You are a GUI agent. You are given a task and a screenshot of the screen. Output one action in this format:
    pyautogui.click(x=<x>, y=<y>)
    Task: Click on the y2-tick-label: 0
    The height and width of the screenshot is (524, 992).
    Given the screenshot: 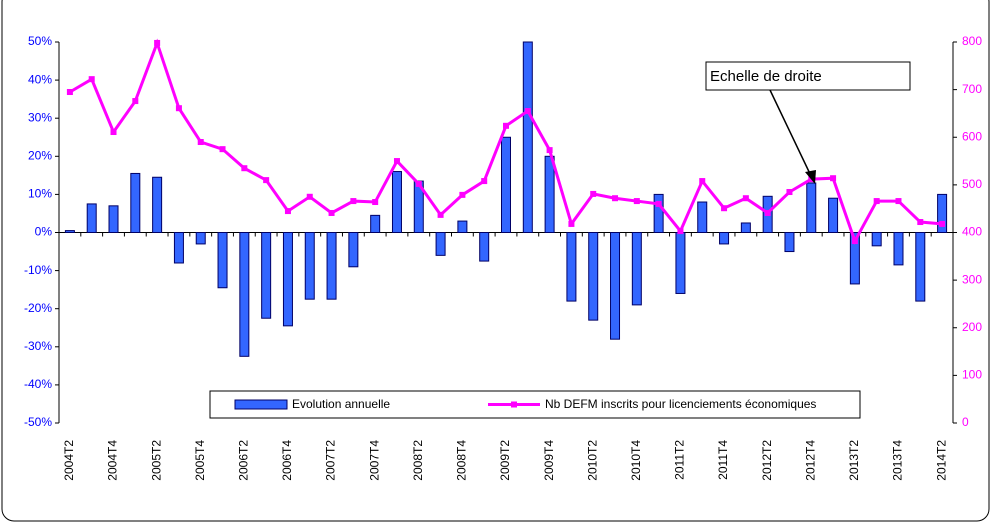 What is the action you would take?
    pyautogui.click(x=965, y=422)
    